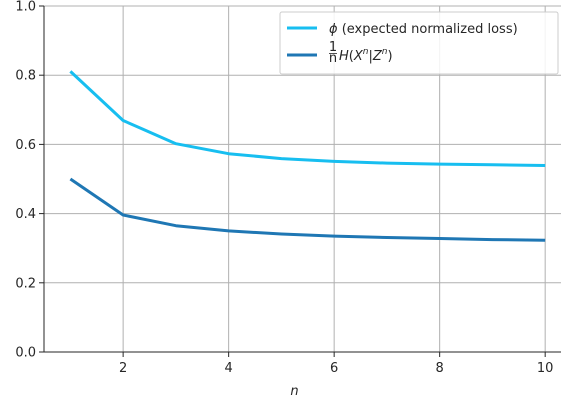  I want to click on phi-description: (expected normalized loss), so click(428, 29).